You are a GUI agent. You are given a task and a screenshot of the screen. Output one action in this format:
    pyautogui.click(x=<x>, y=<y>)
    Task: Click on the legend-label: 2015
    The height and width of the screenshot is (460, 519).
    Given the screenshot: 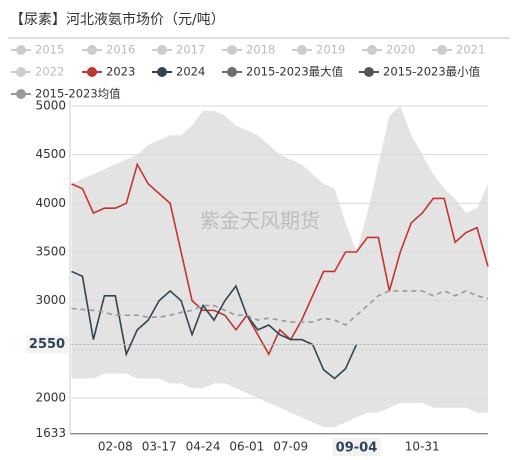 What is the action you would take?
    pyautogui.click(x=49, y=50)
    